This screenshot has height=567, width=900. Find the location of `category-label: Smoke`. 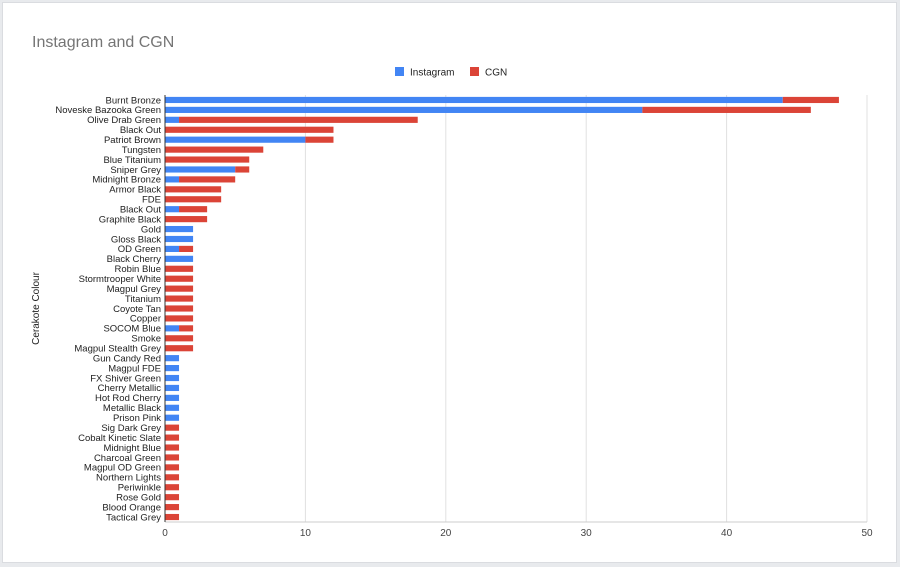

category-label: Smoke is located at coordinates (146, 339).